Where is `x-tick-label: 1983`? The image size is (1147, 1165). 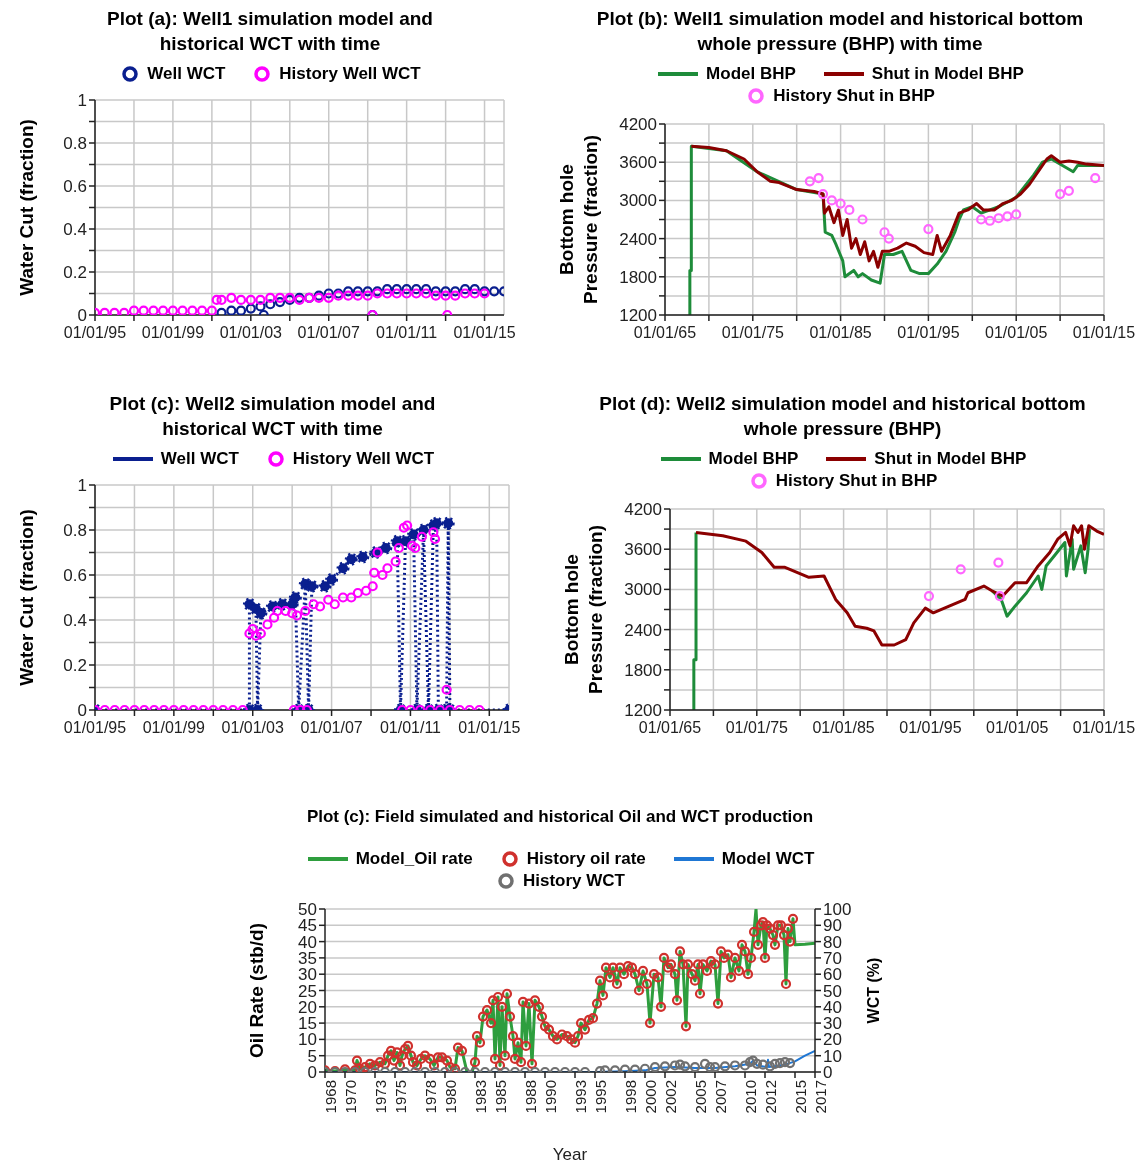 x-tick-label: 1983 is located at coordinates (480, 1097).